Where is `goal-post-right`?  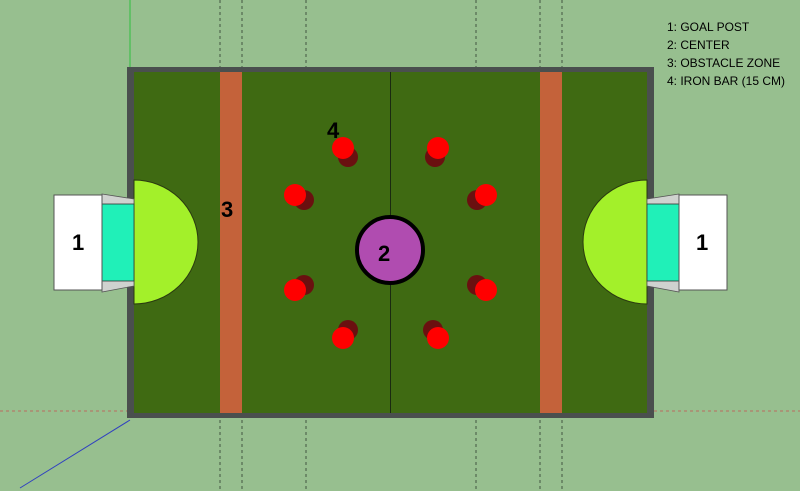 goal-post-right is located at coordinates (703, 242).